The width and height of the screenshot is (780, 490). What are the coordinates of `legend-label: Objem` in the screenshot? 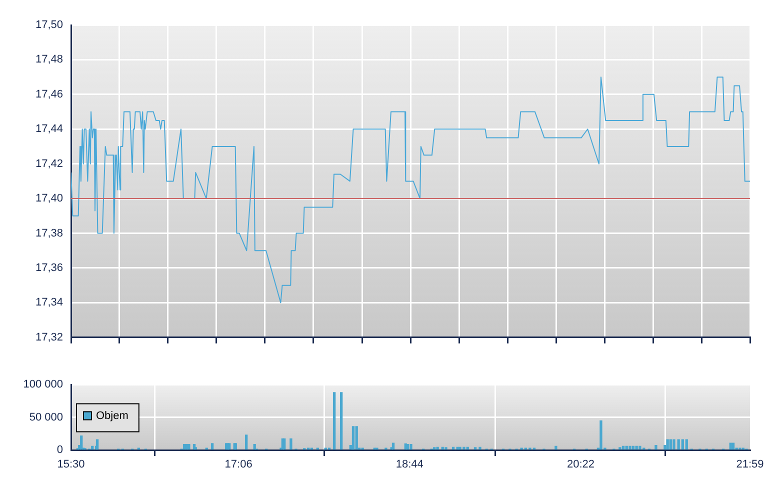 It's located at (112, 416).